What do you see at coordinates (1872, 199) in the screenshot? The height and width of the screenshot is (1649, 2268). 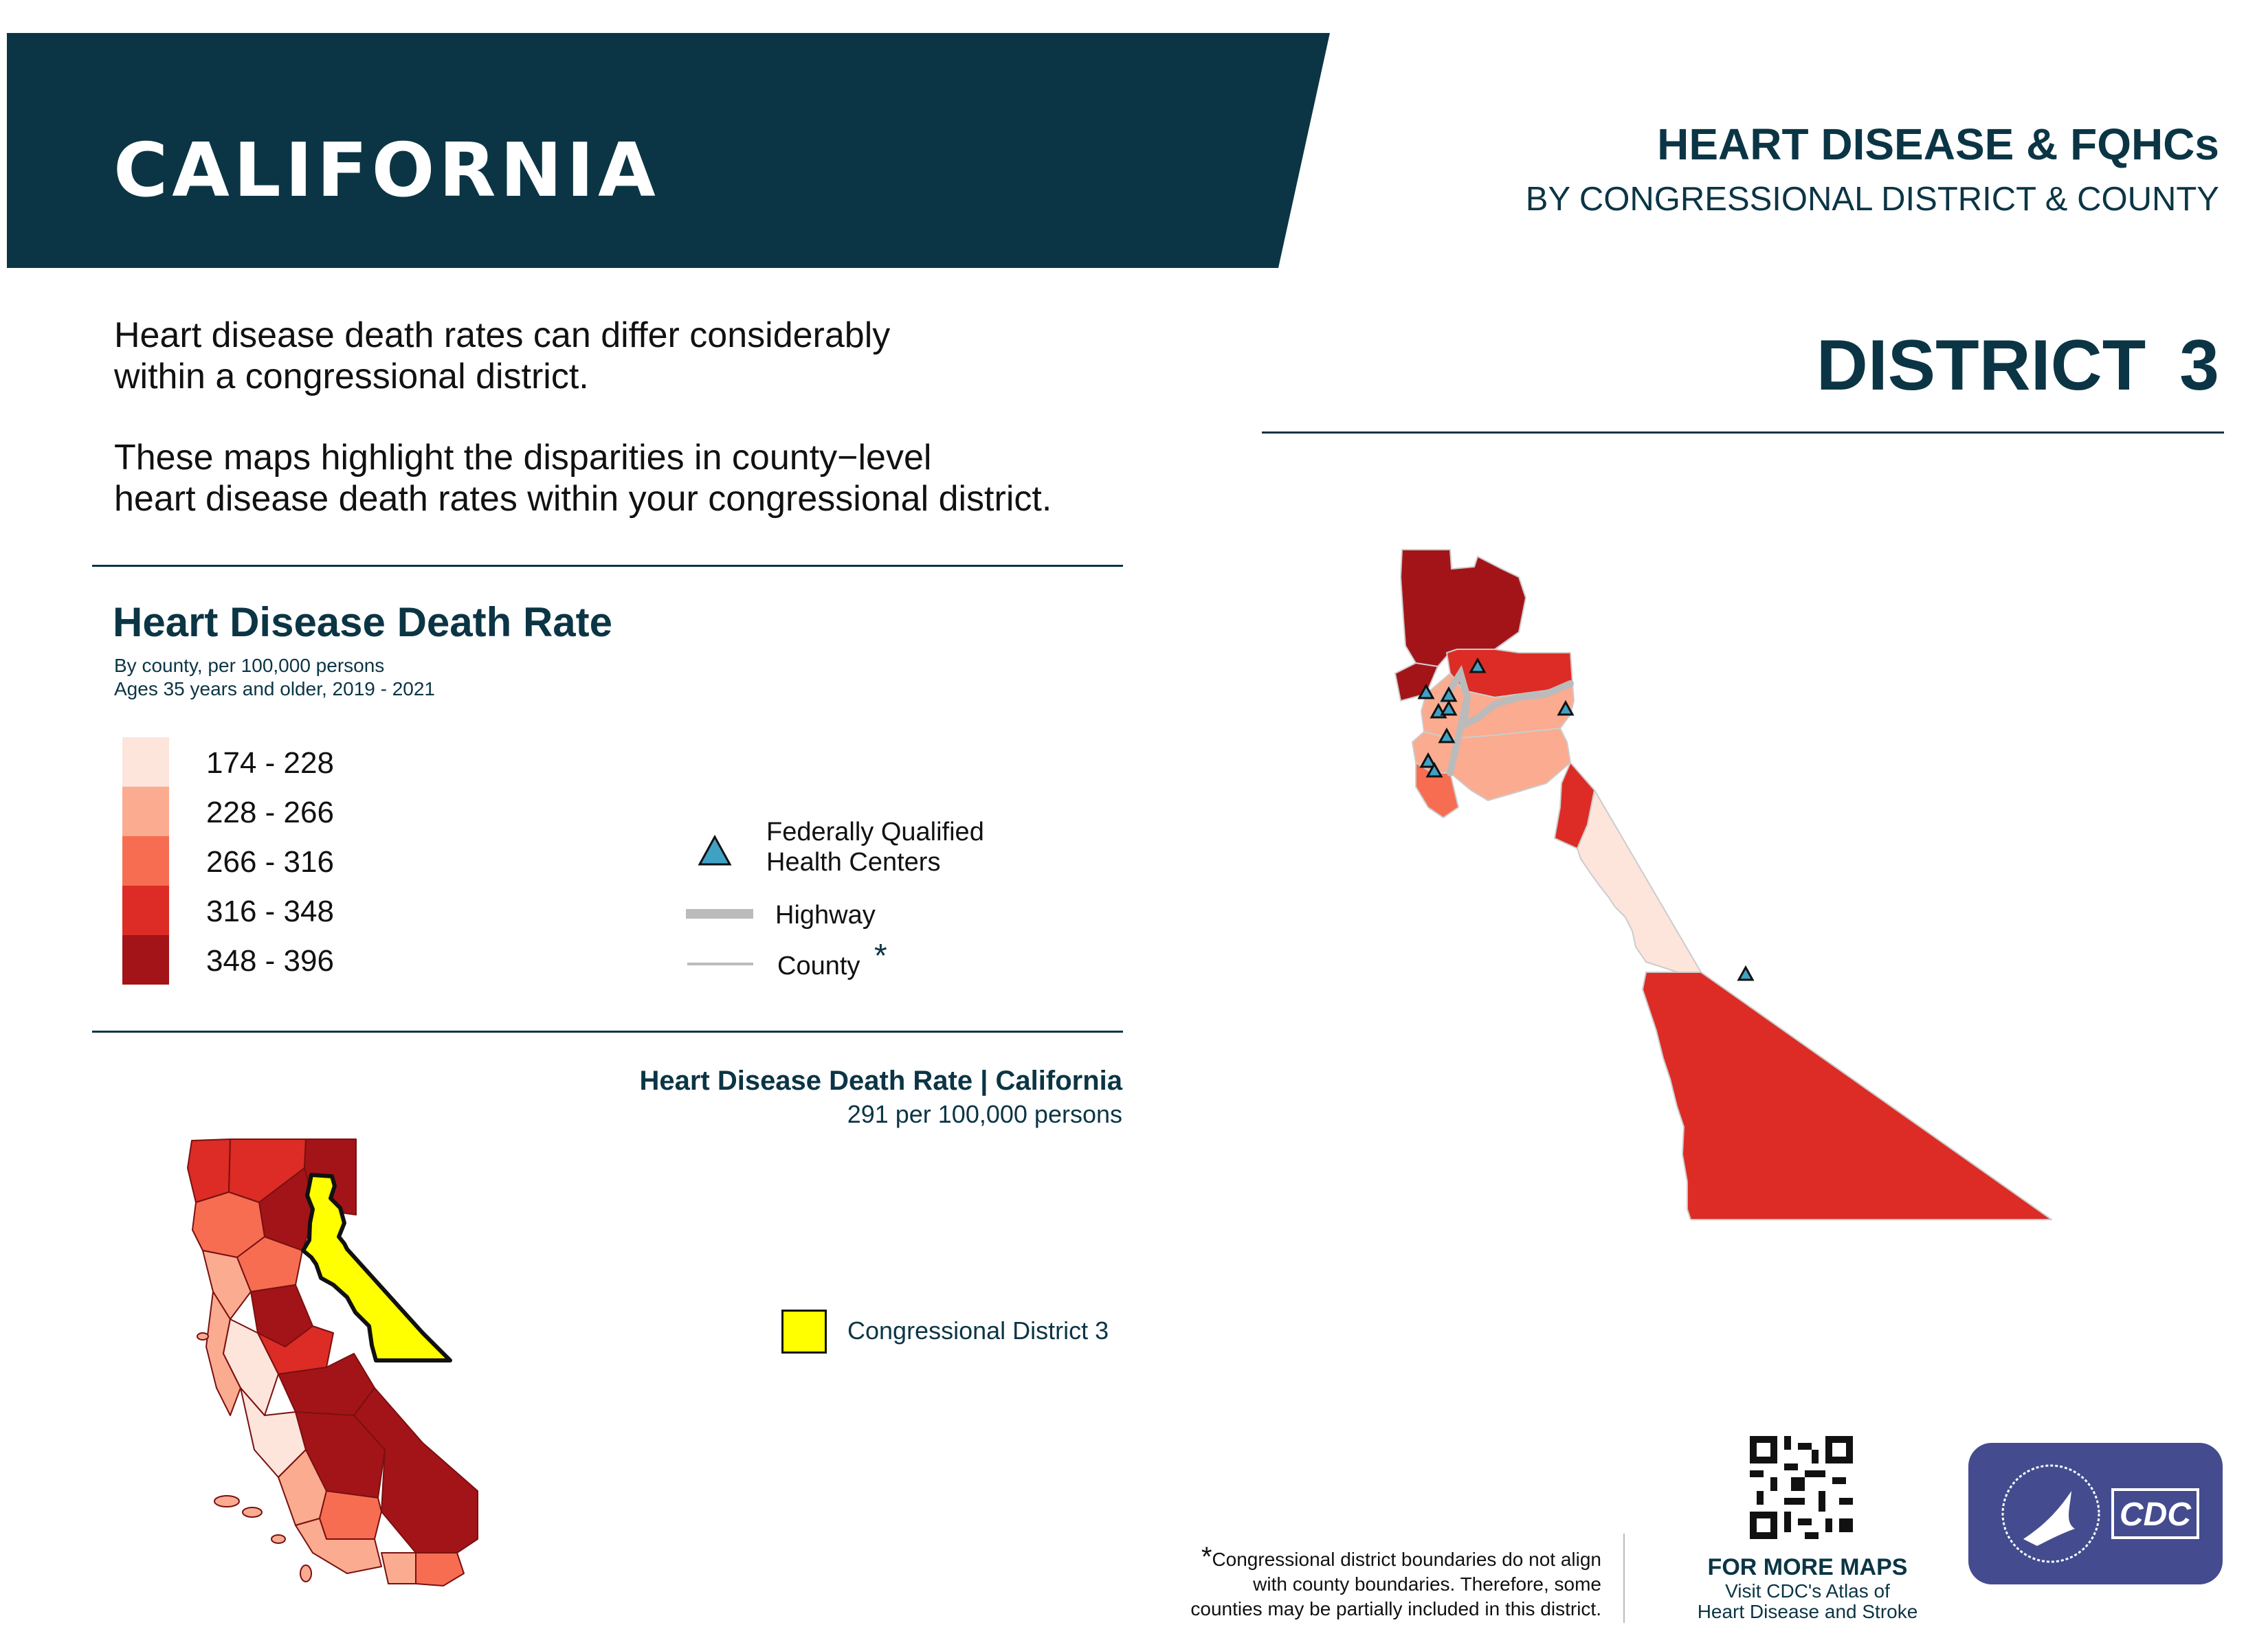 I see `map-subtitle: BY CONGRESSIONAL DISTRICT & COUNTY` at bounding box center [1872, 199].